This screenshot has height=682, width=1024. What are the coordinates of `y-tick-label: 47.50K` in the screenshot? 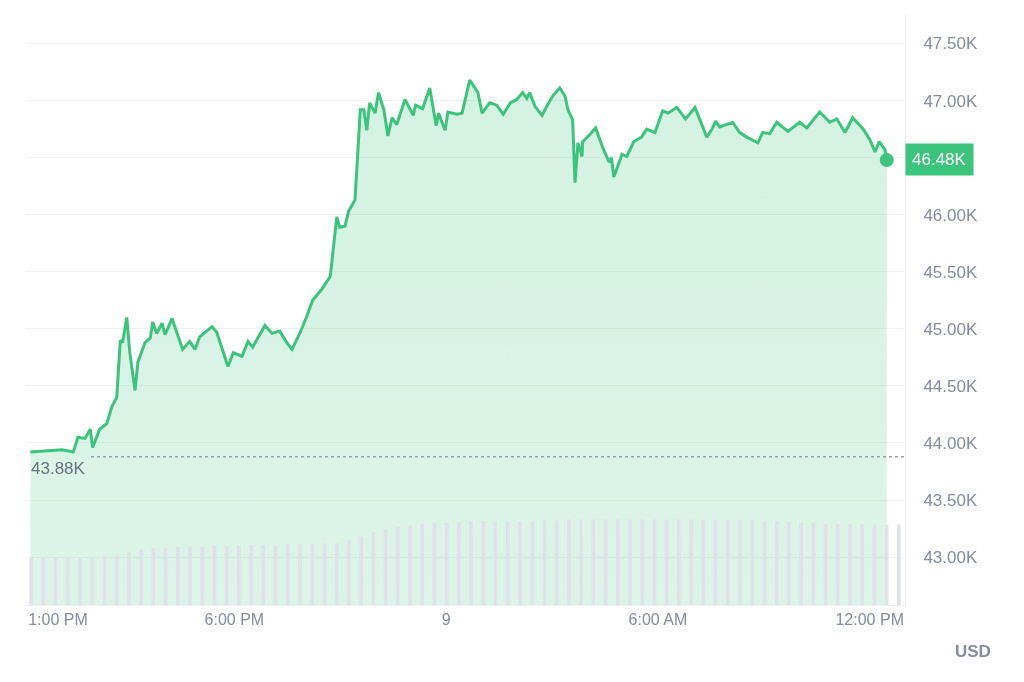 It's located at (950, 44).